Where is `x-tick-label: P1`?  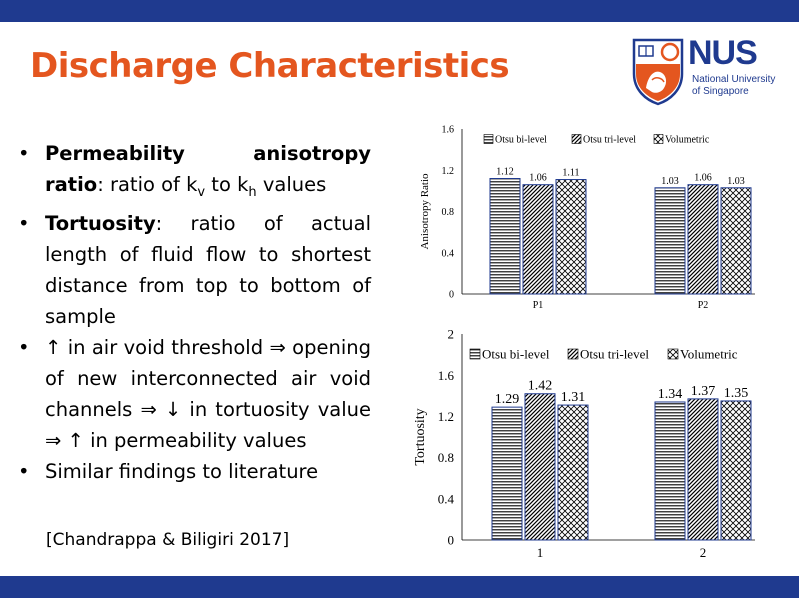
x-tick-label: P1 is located at coordinates (538, 305).